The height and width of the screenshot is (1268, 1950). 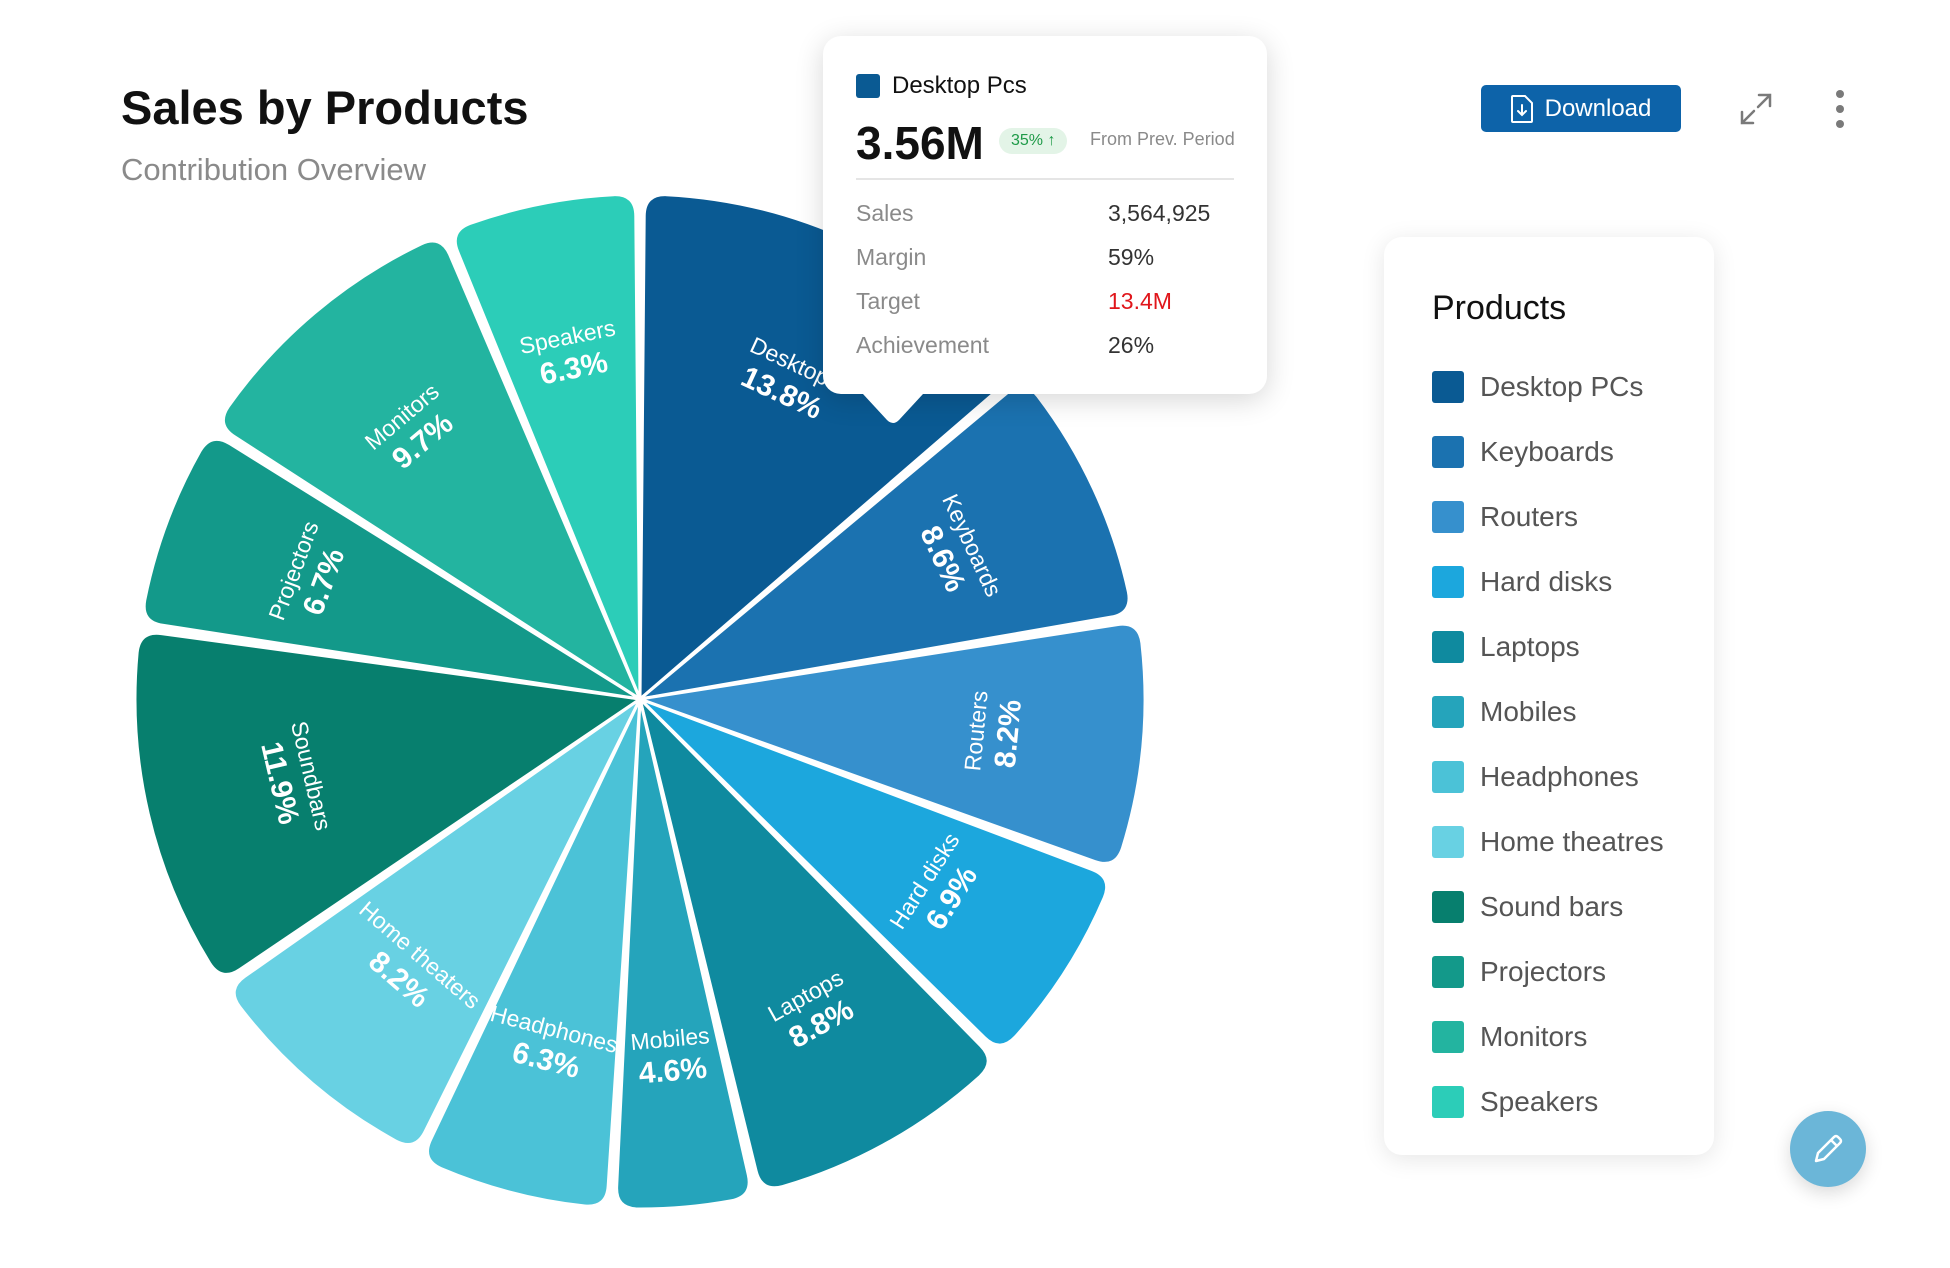 I want to click on pie-slice-home-theaters, so click(x=437, y=921).